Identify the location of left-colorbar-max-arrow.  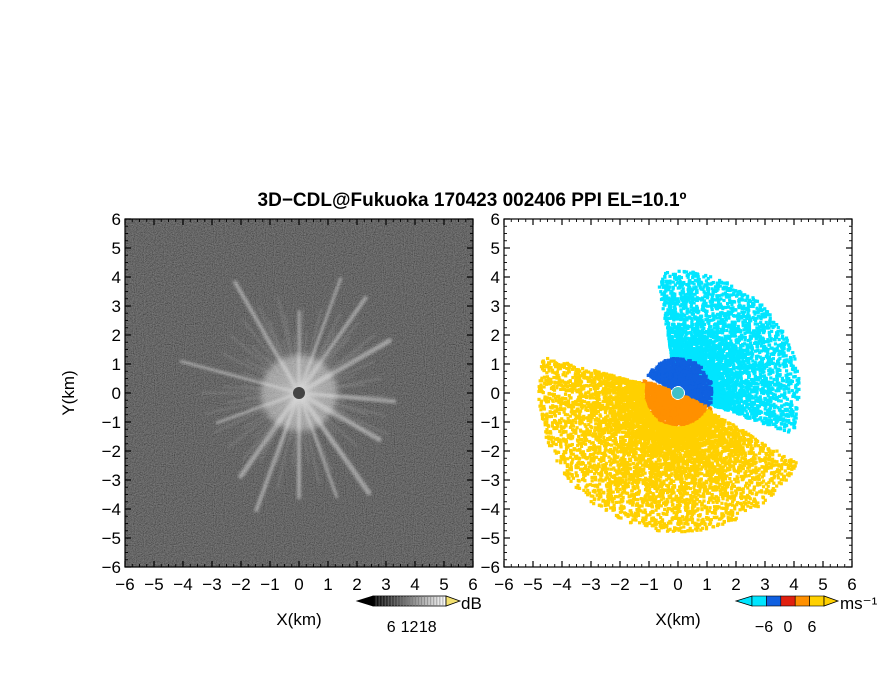
(453, 601).